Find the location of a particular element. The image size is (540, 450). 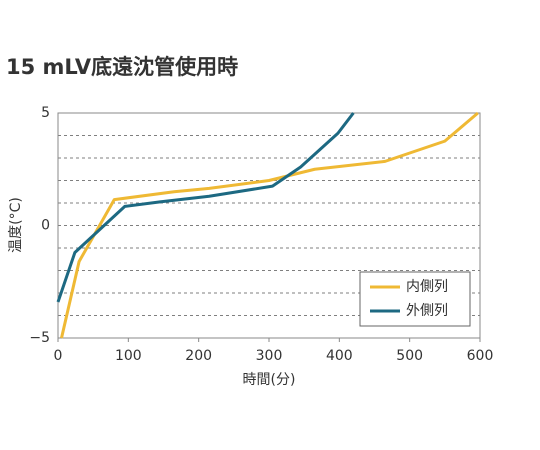

x-tick-label: 300 is located at coordinates (269, 356).